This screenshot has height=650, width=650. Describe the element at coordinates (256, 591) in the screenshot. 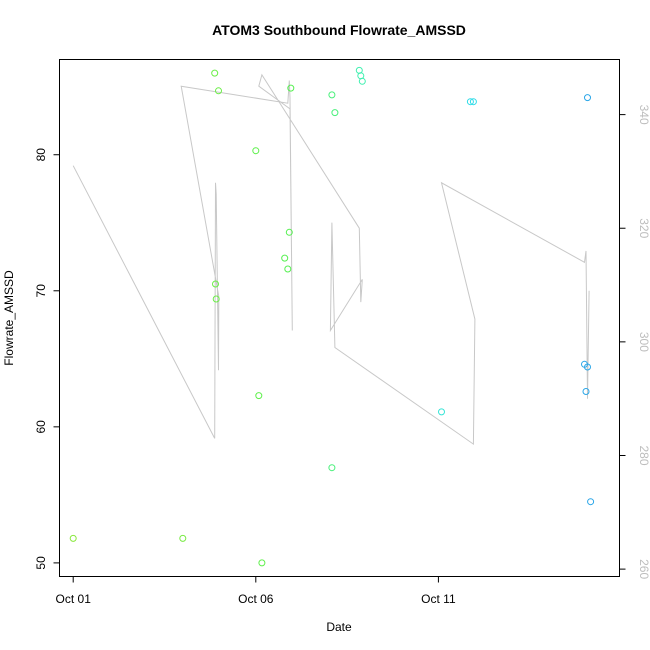

I see `bottom-axis: Oct 01 Oct 06 Oct 11` at that location.